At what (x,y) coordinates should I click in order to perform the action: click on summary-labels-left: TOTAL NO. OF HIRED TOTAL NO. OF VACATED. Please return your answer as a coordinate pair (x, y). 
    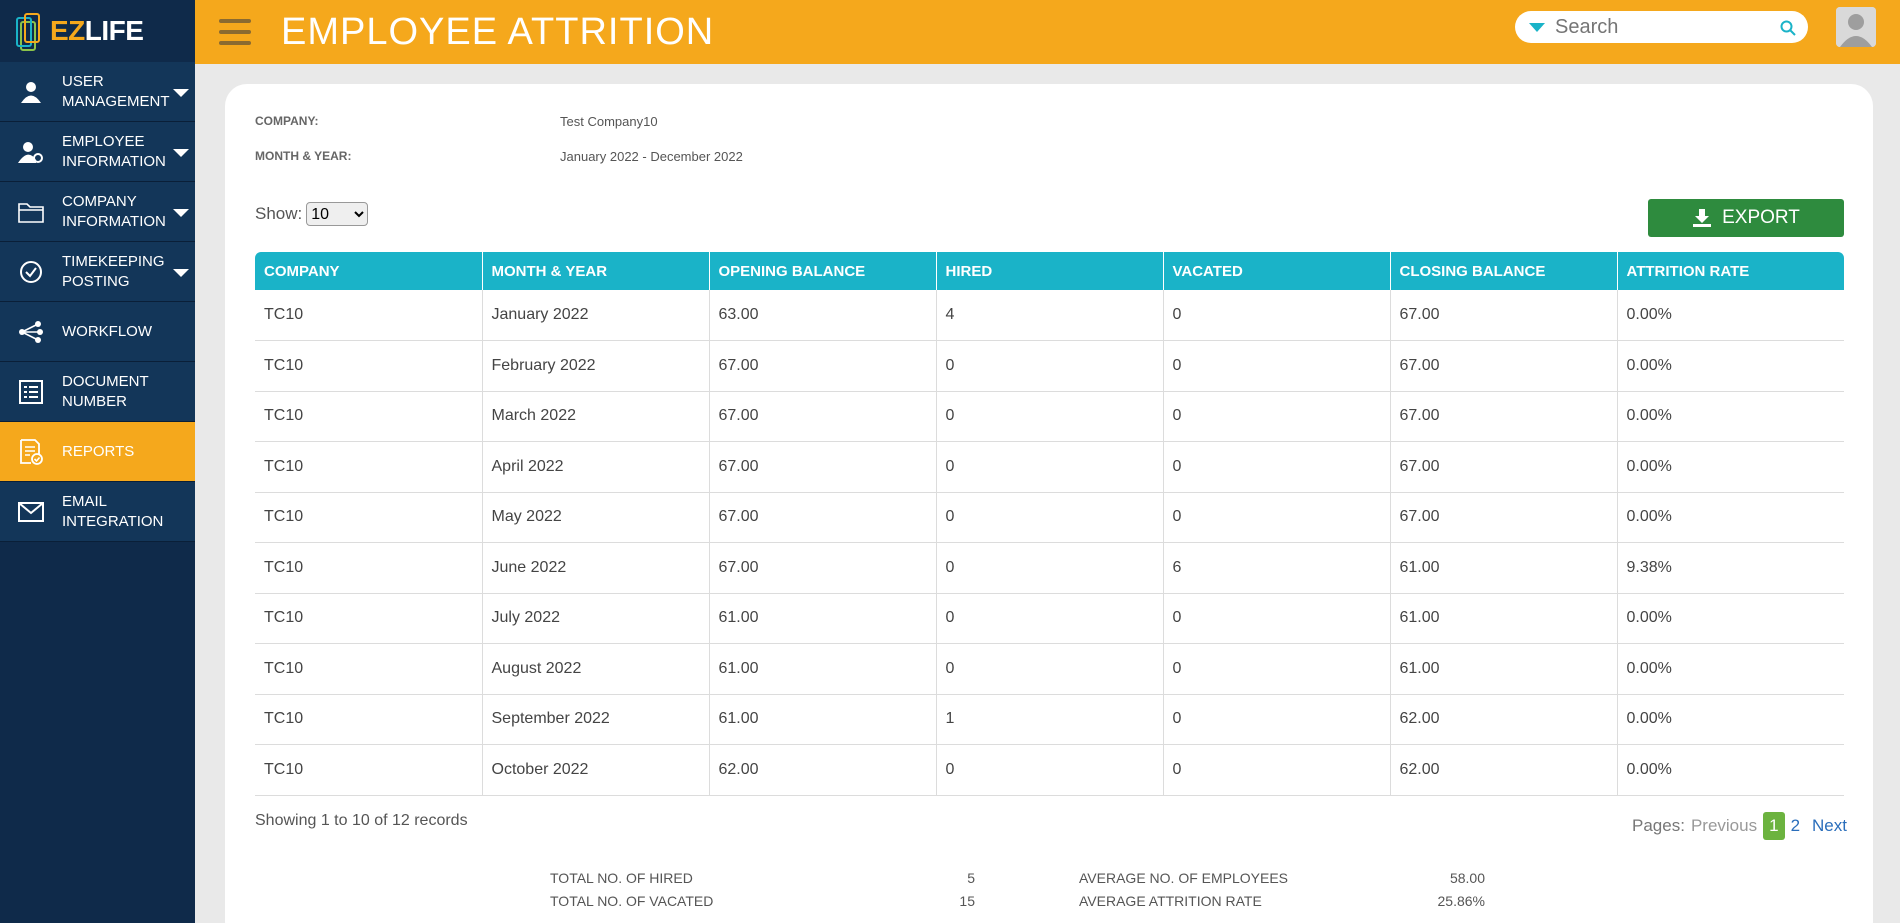
    Looking at the image, I should click on (631, 893).